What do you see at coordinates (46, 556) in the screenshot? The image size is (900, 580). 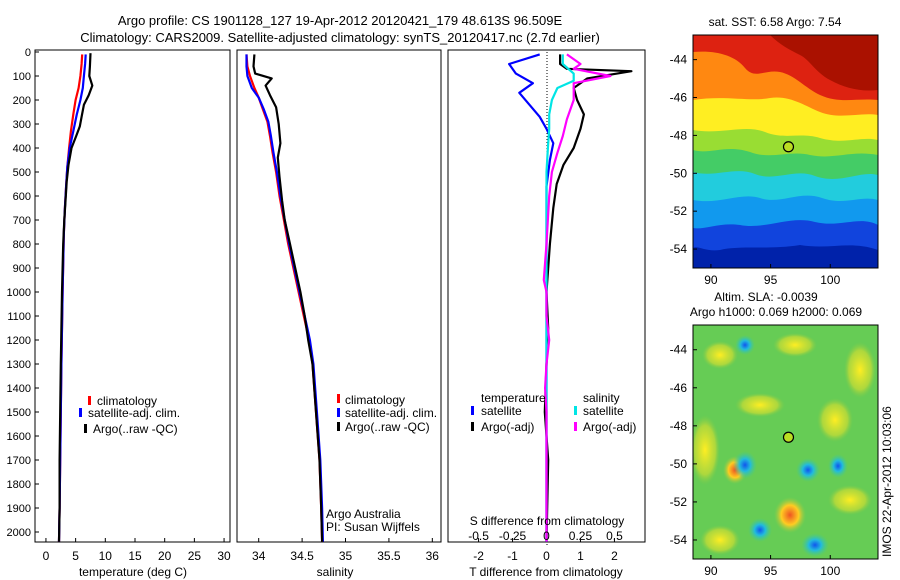 I see `x-tick-label: 0` at bounding box center [46, 556].